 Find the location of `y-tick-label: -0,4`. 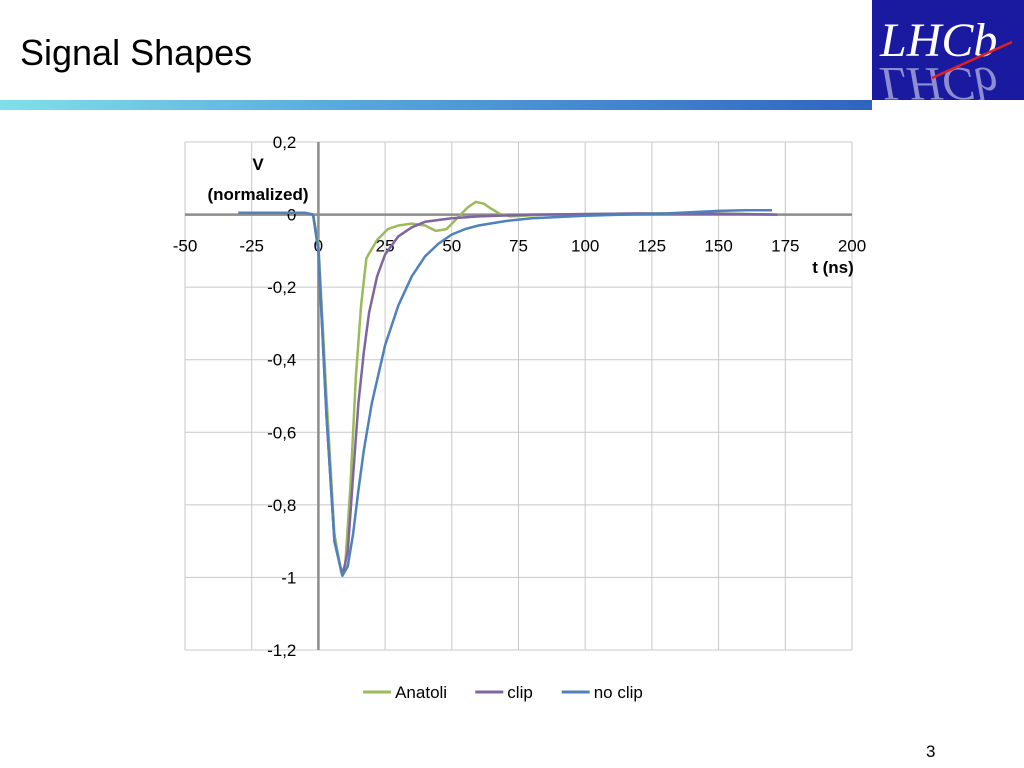

y-tick-label: -0,4 is located at coordinates (281, 360).